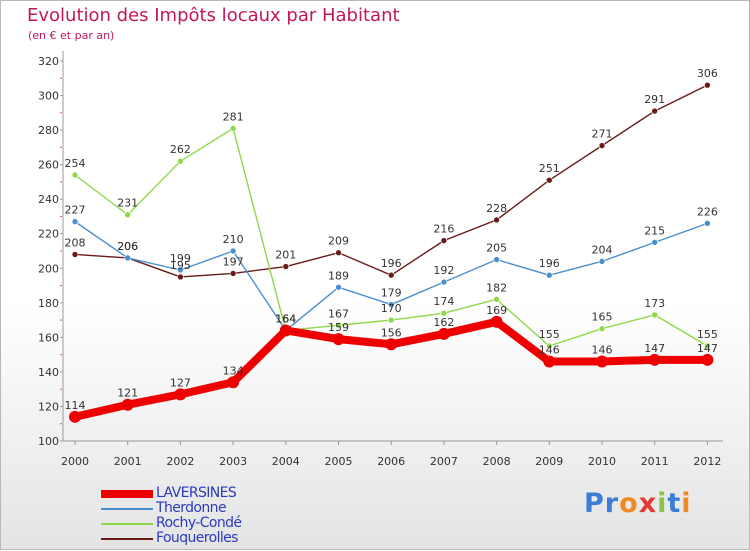 Image resolution: width=750 pixels, height=551 pixels. Describe the element at coordinates (654, 99) in the screenshot. I see `data-label-fouquerolles-2011: 291` at that location.